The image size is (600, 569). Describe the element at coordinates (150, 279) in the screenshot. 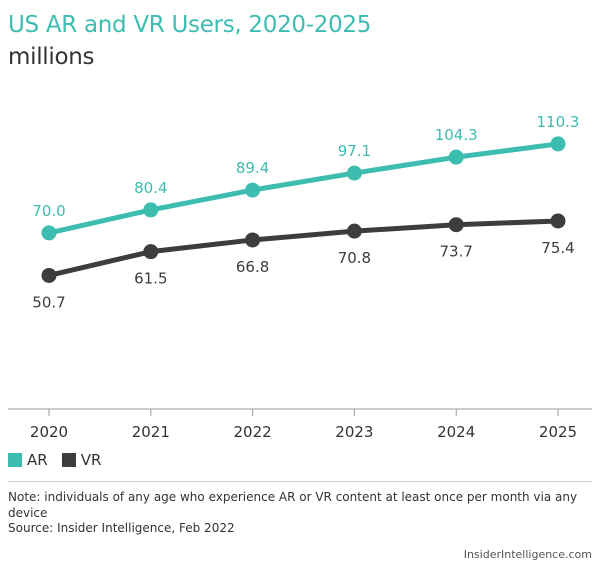

I see `data-label-vr-2021: 61.5` at that location.